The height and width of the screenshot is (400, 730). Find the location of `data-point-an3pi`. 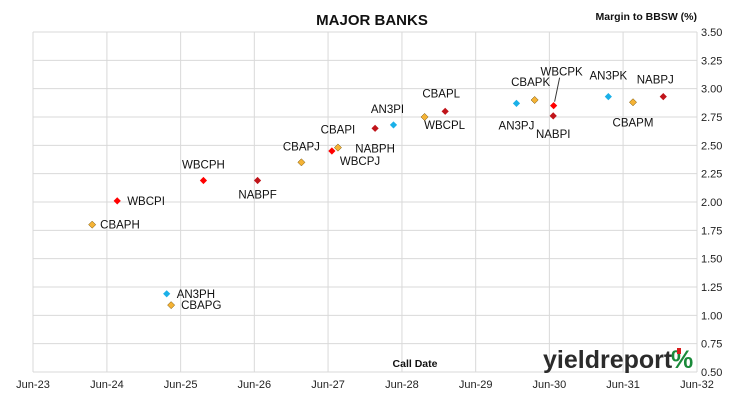

data-point-an3pi is located at coordinates (393, 125).